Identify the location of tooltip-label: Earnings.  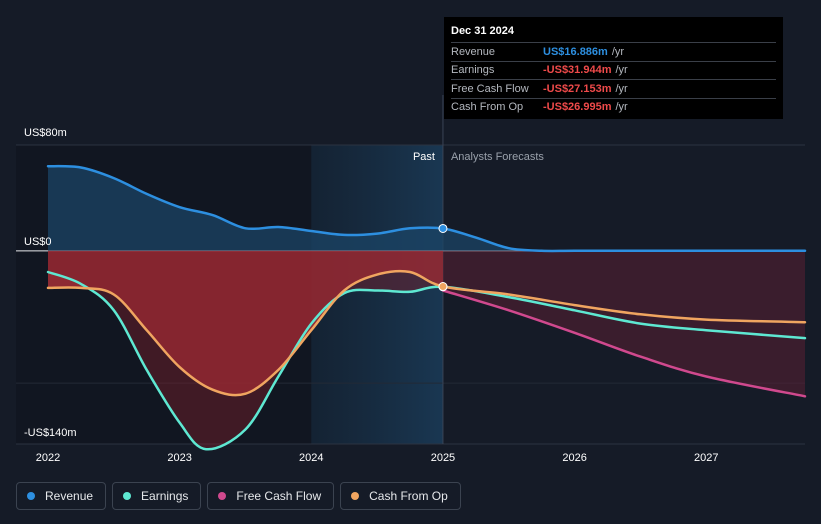
(473, 70).